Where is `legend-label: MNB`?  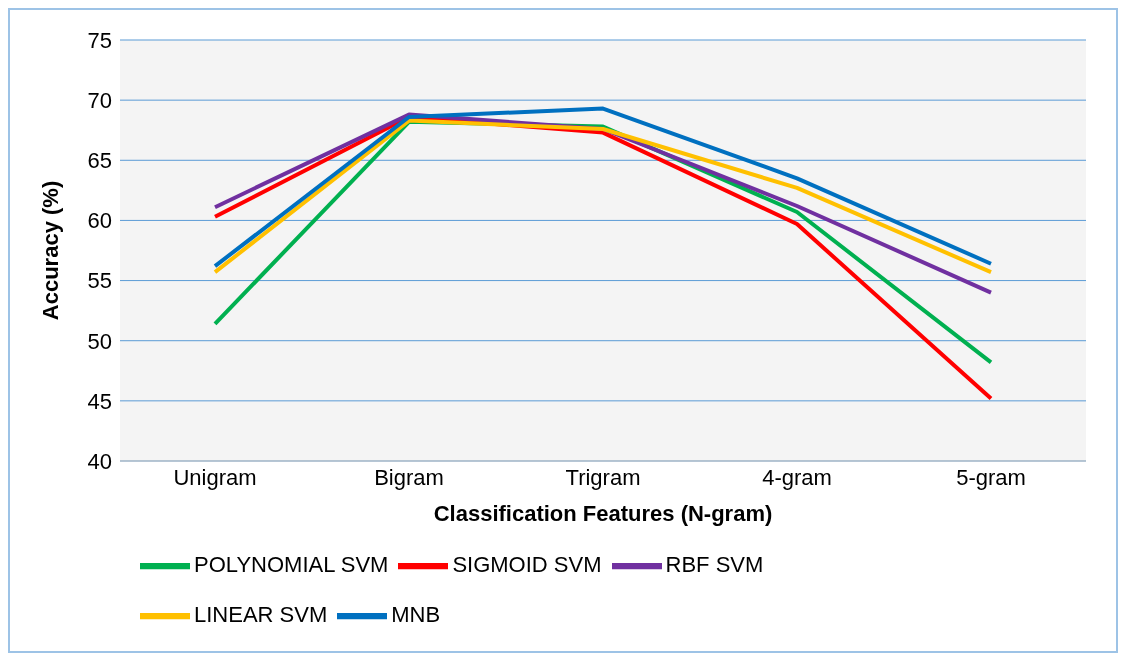 legend-label: MNB is located at coordinates (416, 614).